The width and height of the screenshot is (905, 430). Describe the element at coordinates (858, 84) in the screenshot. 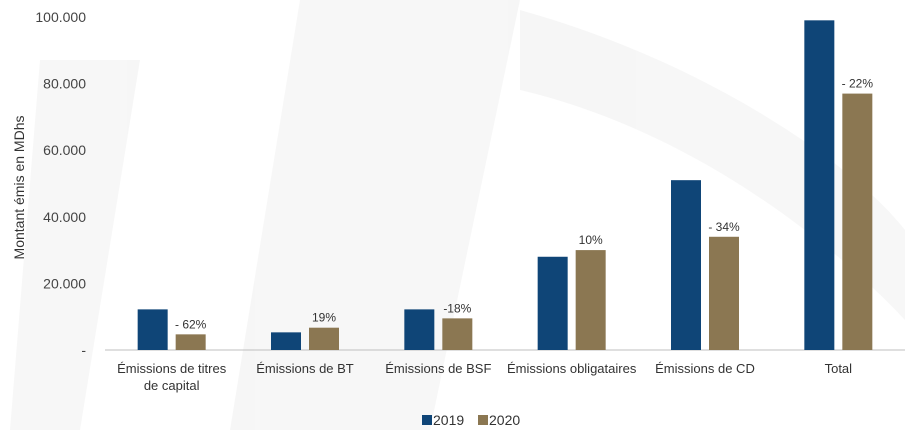

I see `change-label: - 22%` at that location.